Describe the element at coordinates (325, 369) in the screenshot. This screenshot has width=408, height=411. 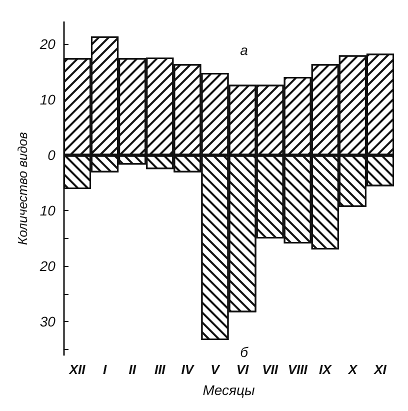
I see `x-tick-label: IX` at that location.